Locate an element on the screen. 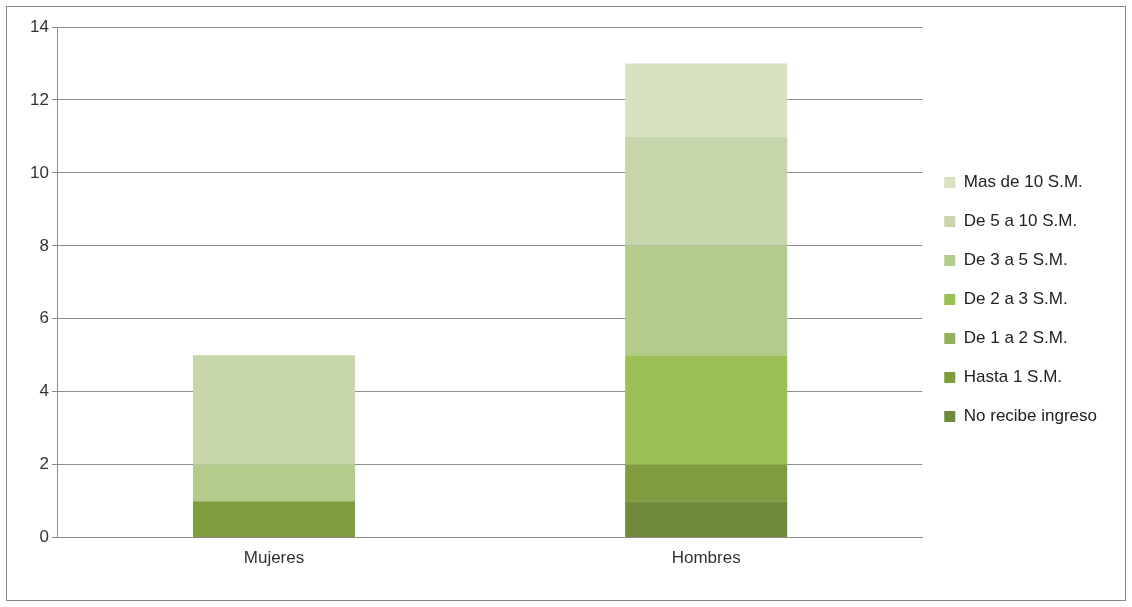 The image size is (1132, 607). y-tick-label: 8 is located at coordinates (44, 245).